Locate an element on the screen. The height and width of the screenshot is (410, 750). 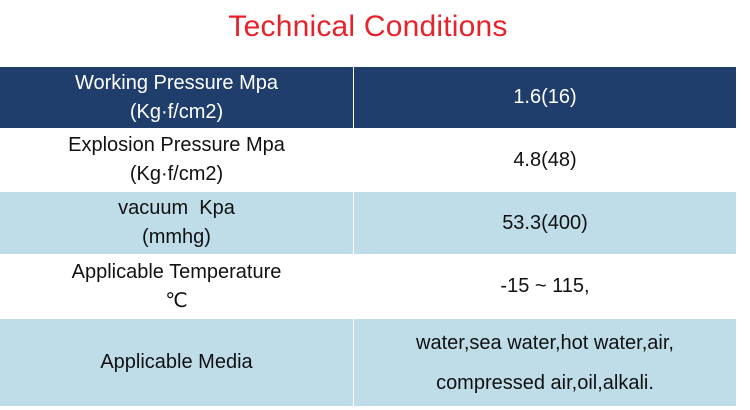
page-title: Technical Conditions is located at coordinates (368, 26).